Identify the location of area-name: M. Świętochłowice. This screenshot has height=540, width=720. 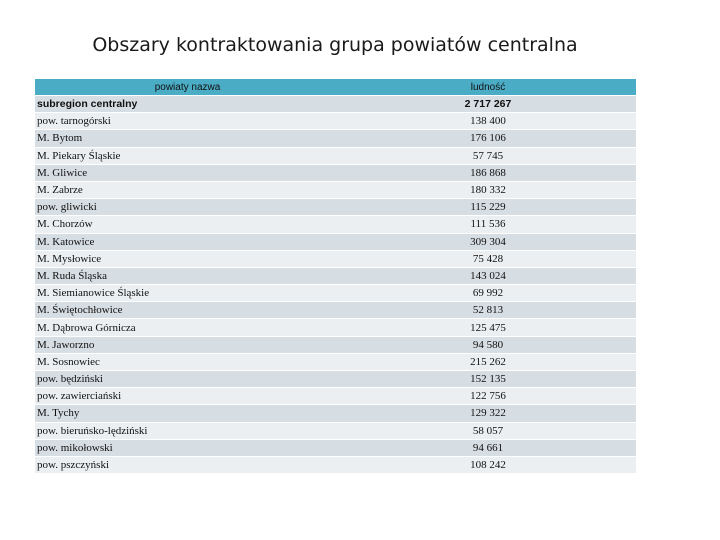
(187, 310).